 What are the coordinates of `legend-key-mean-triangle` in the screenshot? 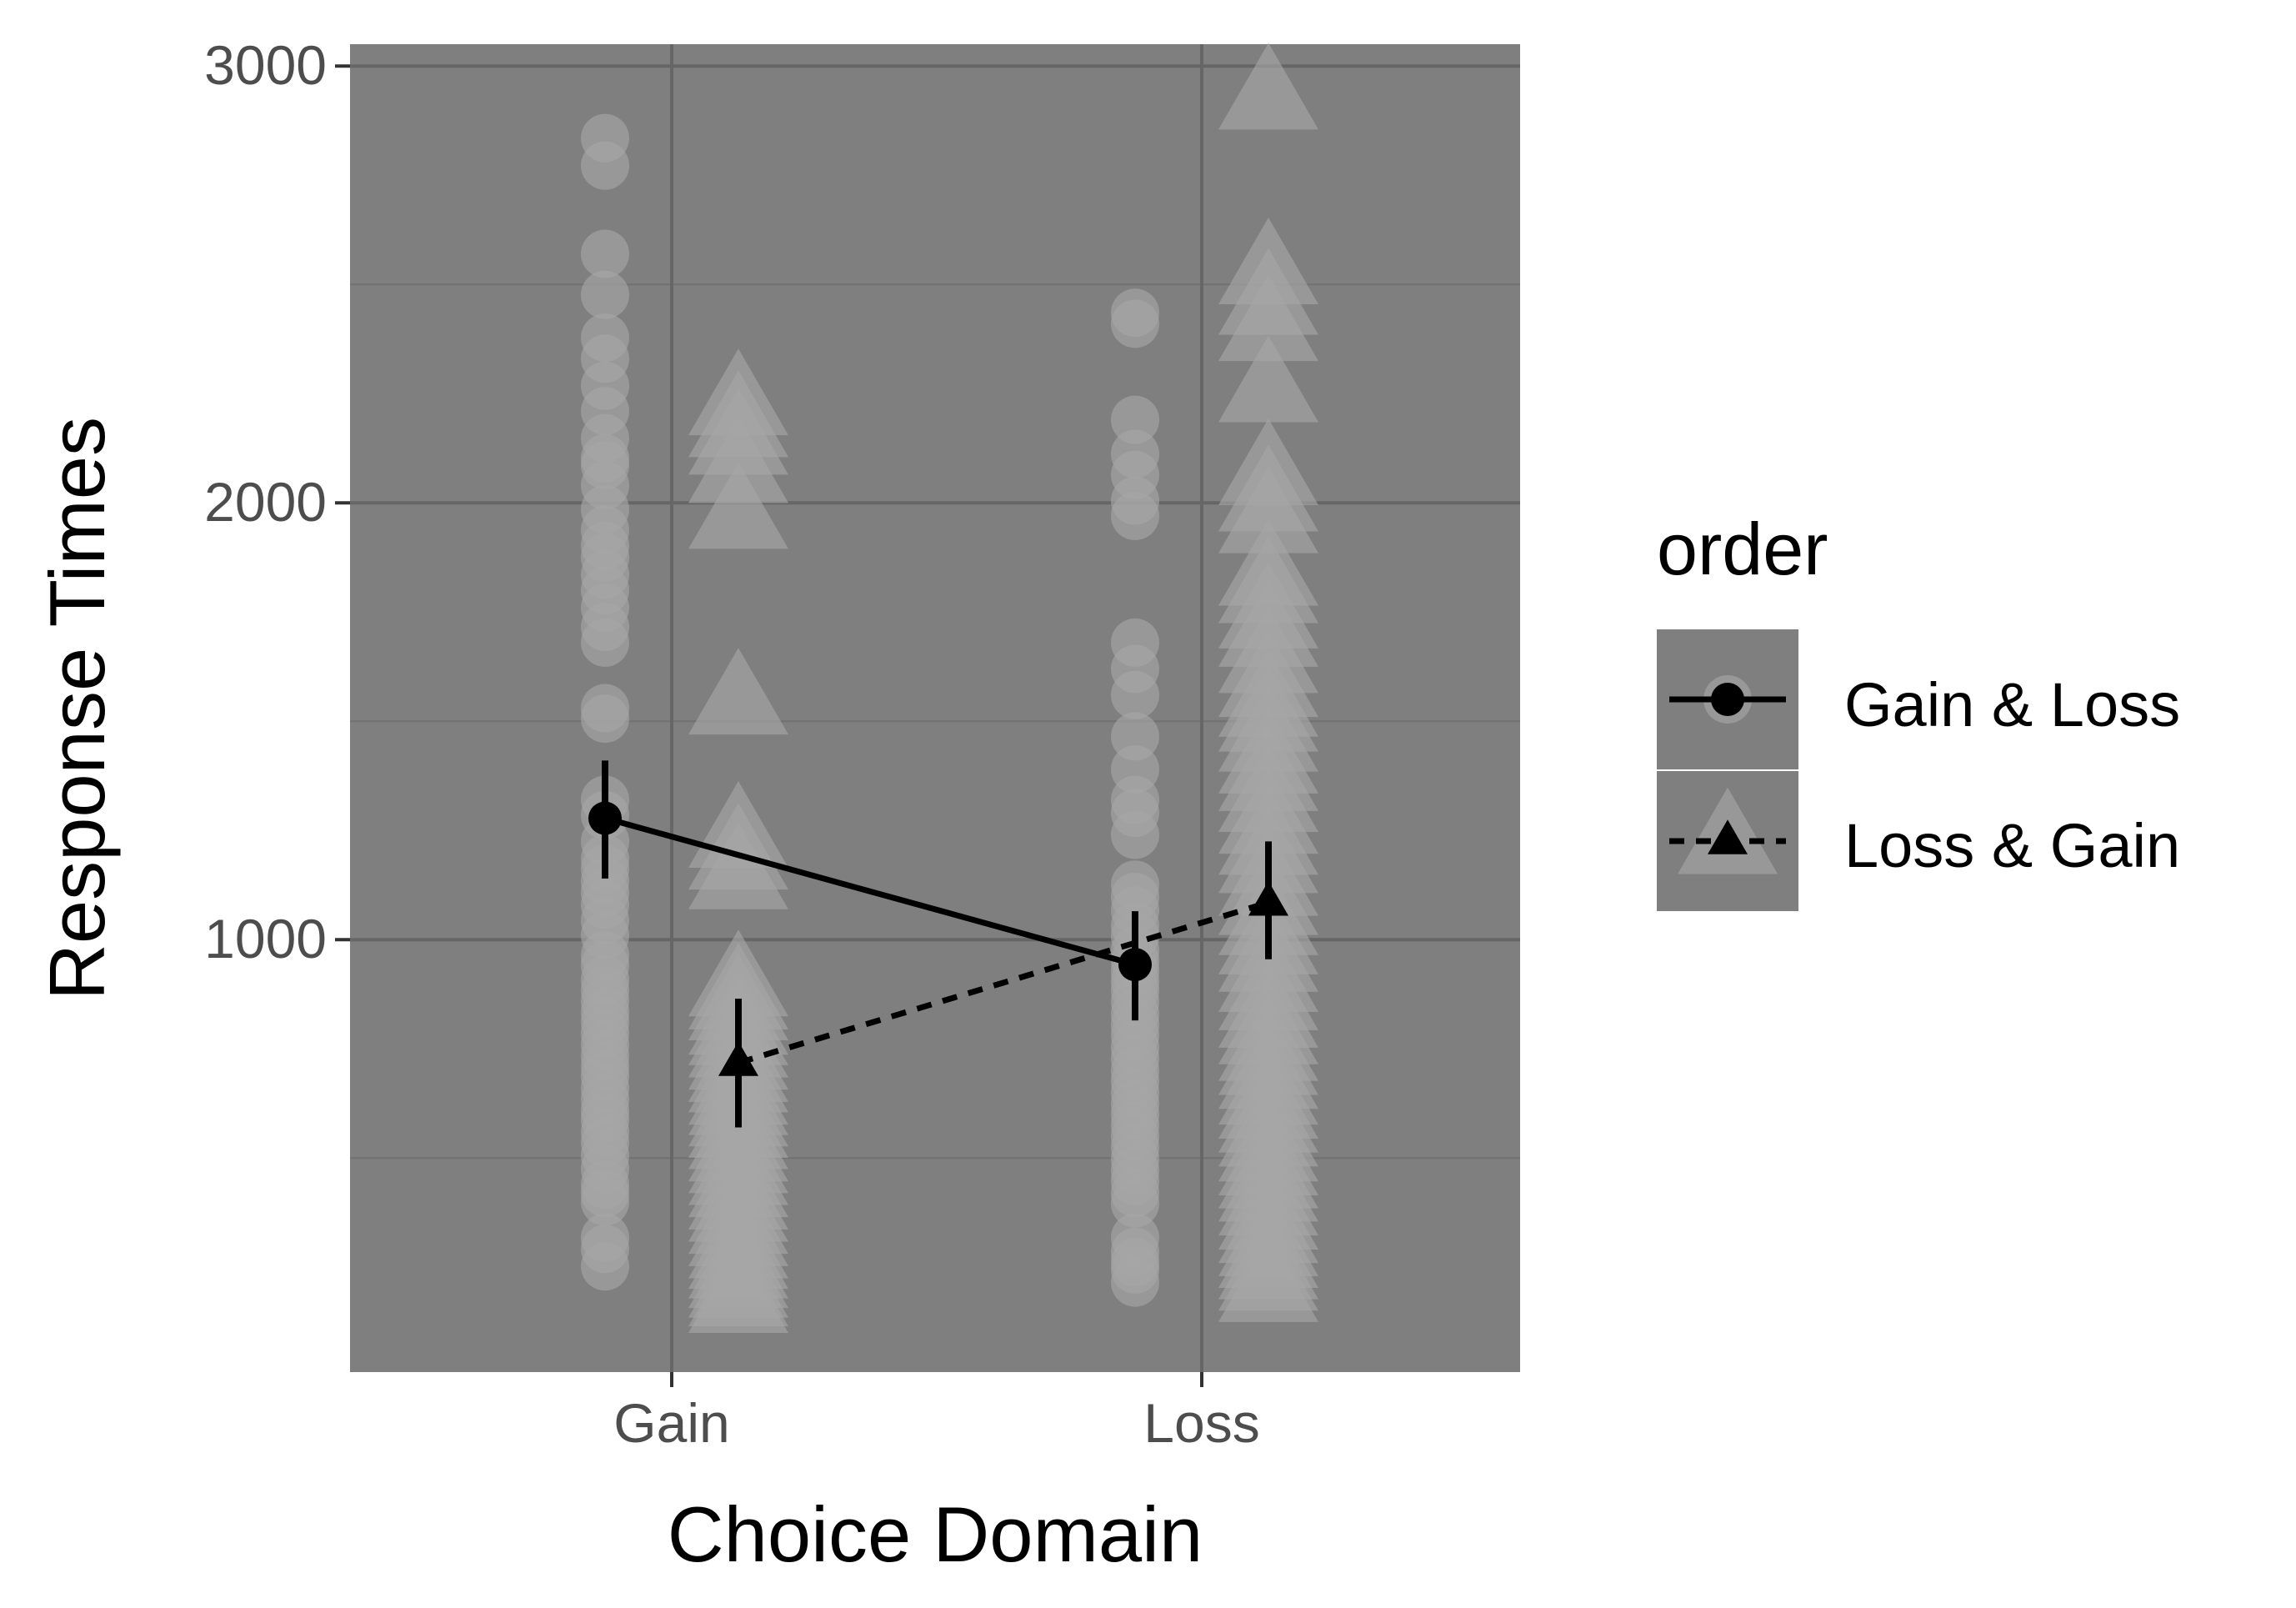 It's located at (1728, 836).